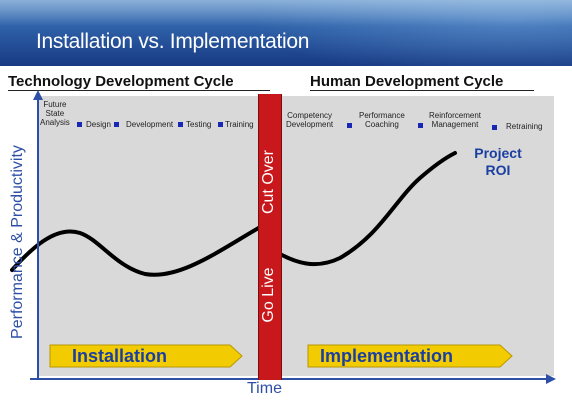 Image resolution: width=572 pixels, height=400 pixels. I want to click on phase-competency-development: Competency Development, so click(310, 120).